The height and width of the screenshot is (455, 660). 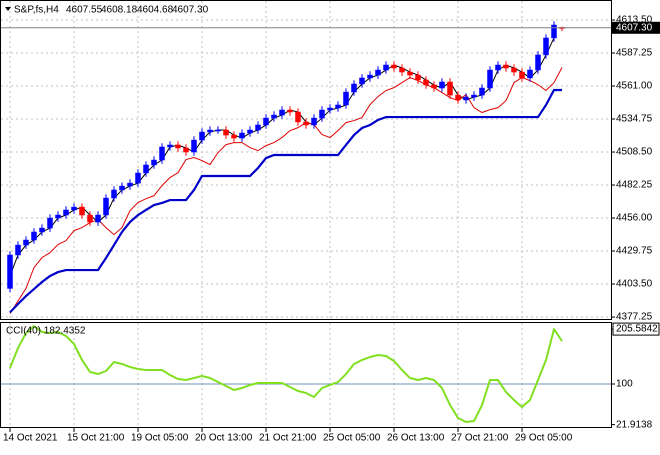 What do you see at coordinates (30, 438) in the screenshot?
I see `x-tick-label: 14 Oct 2021` at bounding box center [30, 438].